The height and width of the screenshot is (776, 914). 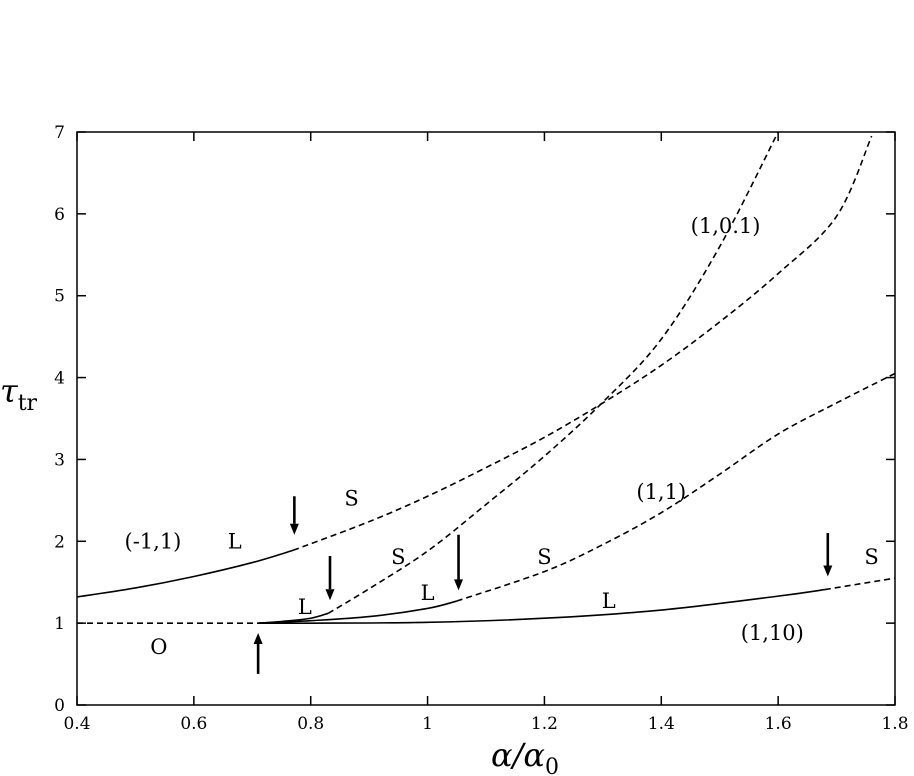 I want to click on y-axis-title-main: τ, so click(x=9, y=391).